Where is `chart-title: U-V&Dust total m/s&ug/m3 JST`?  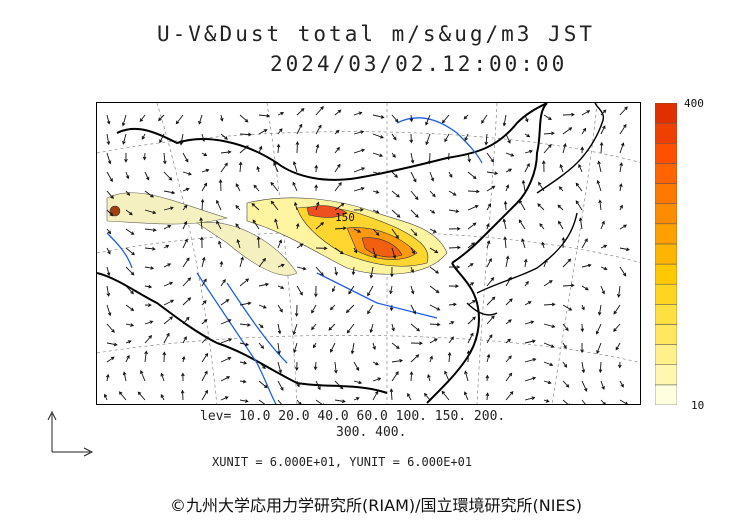
chart-title: U-V&Dust total m/s&ug/m3 JST is located at coordinates (375, 34).